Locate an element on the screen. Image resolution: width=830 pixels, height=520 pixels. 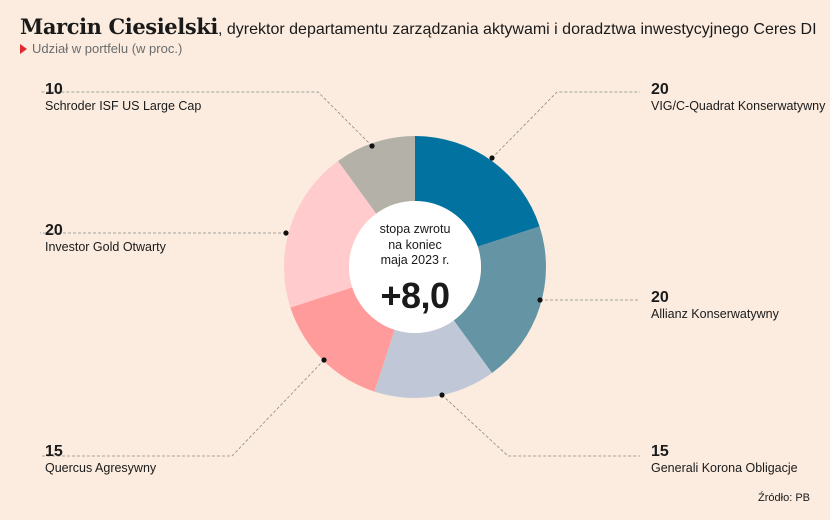
red-triangle-icon is located at coordinates (23, 48).